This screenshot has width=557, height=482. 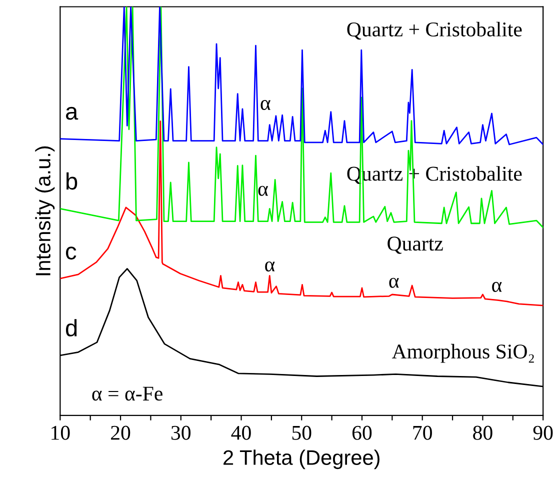 I want to click on y-axis-title: Intensity (a.u.), so click(x=45, y=211).